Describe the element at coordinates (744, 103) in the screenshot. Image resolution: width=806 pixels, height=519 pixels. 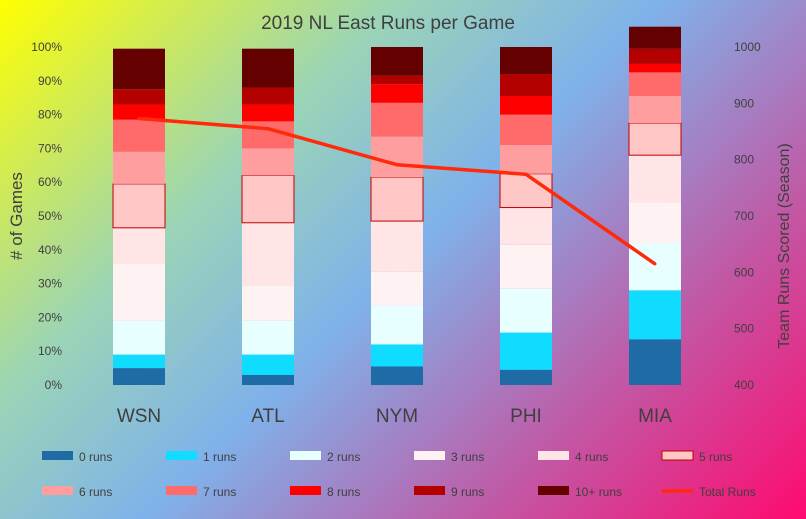
I see `y2-tick-label: 900` at that location.